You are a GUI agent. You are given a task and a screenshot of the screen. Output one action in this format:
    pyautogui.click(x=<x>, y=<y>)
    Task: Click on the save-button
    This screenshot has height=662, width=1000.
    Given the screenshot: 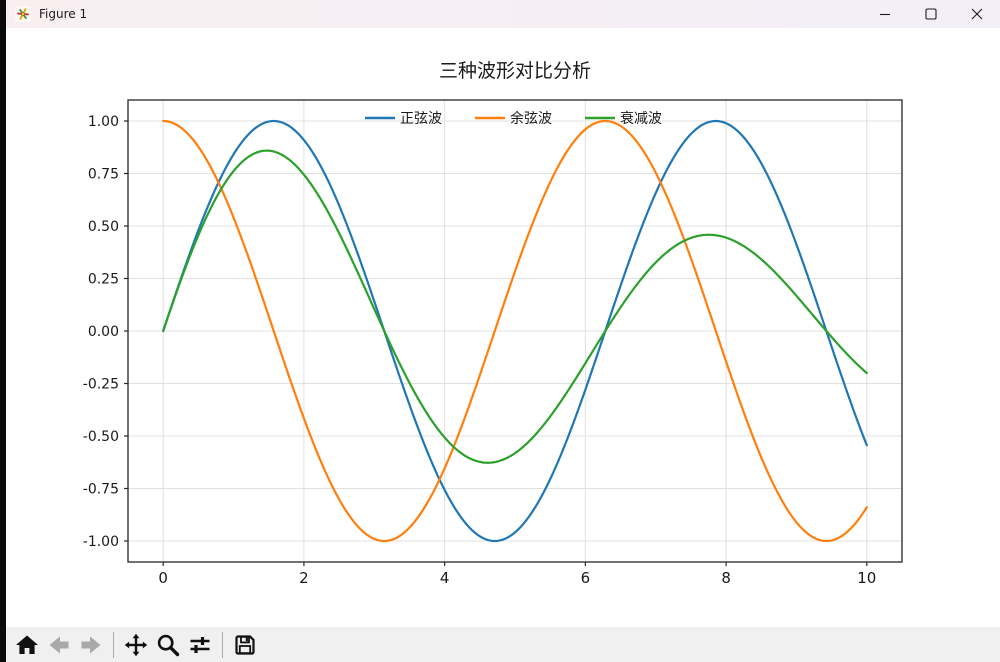 What is the action you would take?
    pyautogui.click(x=245, y=645)
    